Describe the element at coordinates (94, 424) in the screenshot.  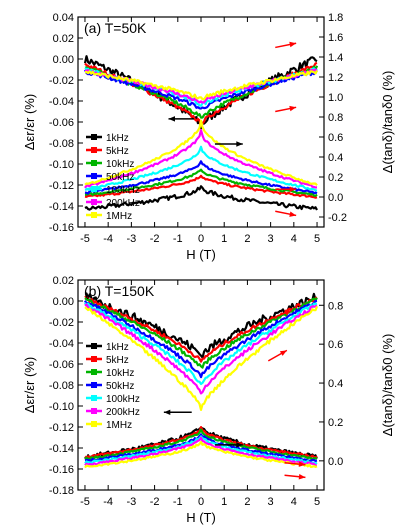
I see `legend-marker-1MHz` at that location.